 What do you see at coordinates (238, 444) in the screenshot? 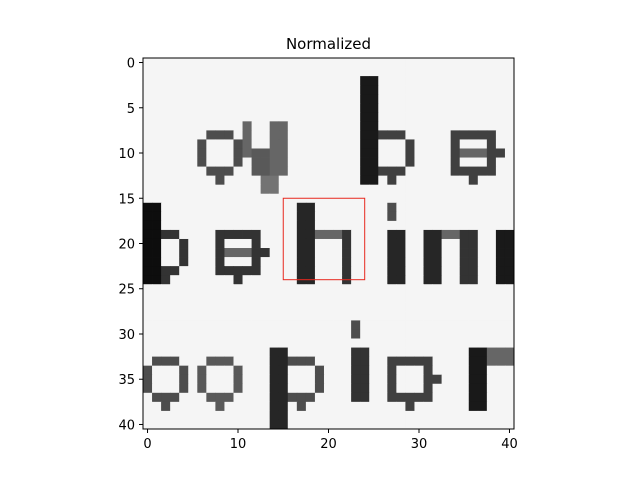
I see `x-tick-label: 10` at bounding box center [238, 444].